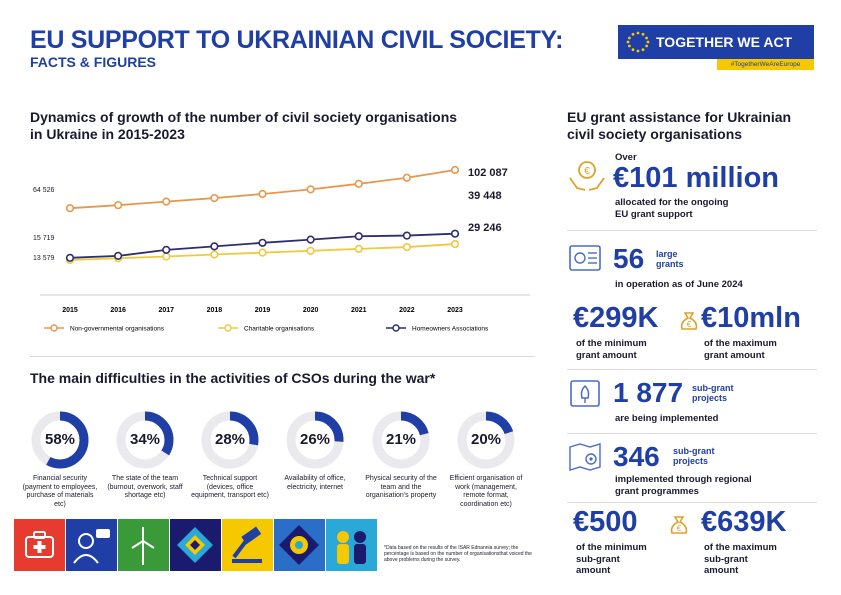 Image resolution: width=841 pixels, height=595 pixels. Describe the element at coordinates (611, 547) in the screenshot. I see `min-subgrant-note-line1: of the minimum` at that location.